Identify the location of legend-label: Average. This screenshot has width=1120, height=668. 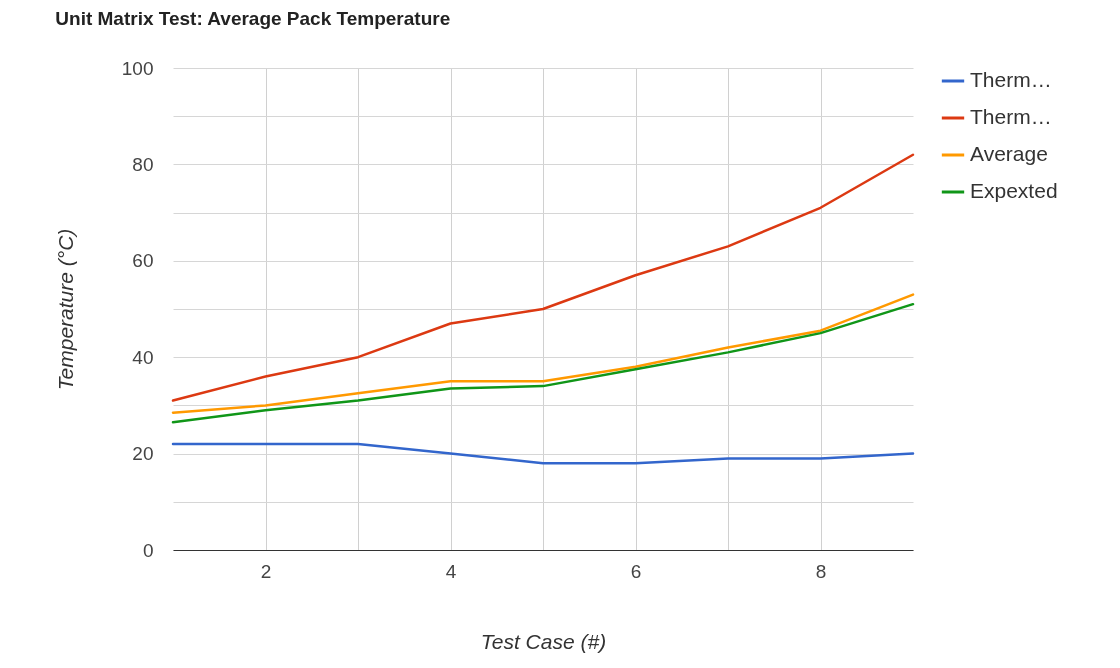
(1009, 153).